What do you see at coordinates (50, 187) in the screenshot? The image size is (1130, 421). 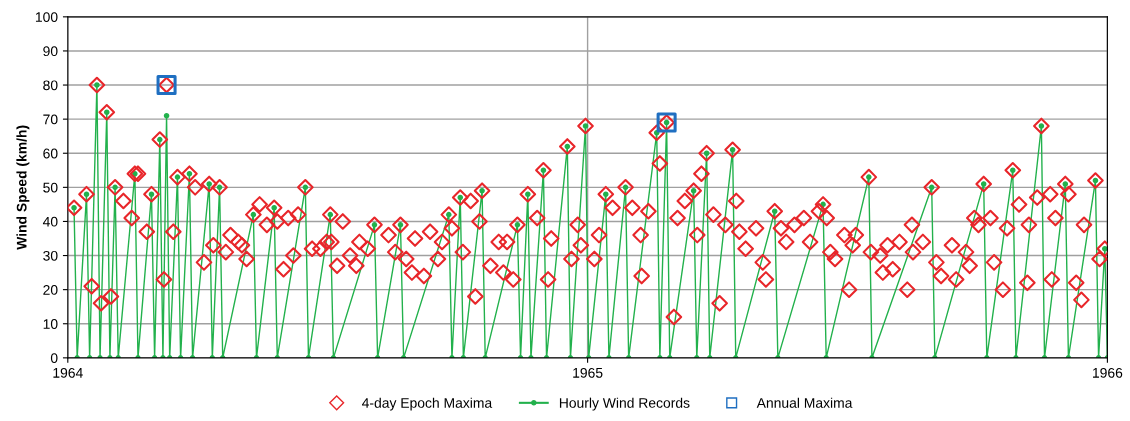 I see `y-tick-label: 50` at bounding box center [50, 187].